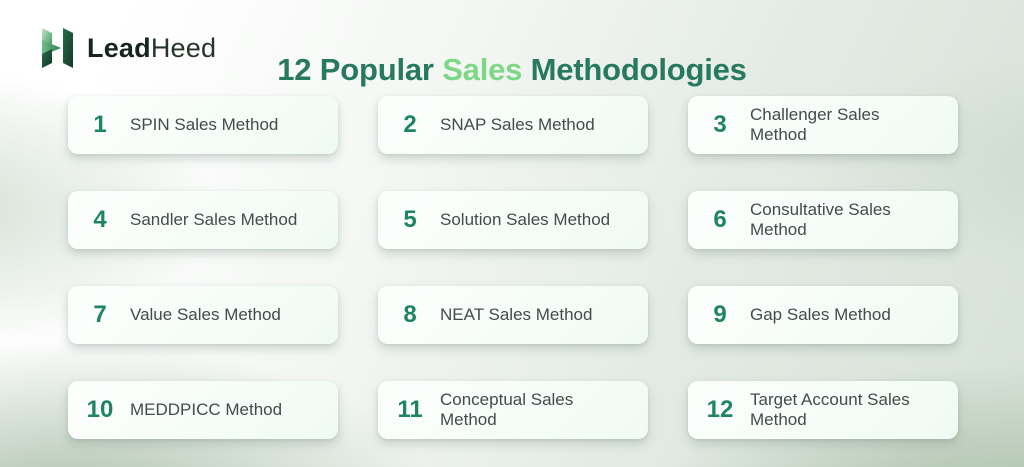  I want to click on method-number: 2, so click(410, 124).